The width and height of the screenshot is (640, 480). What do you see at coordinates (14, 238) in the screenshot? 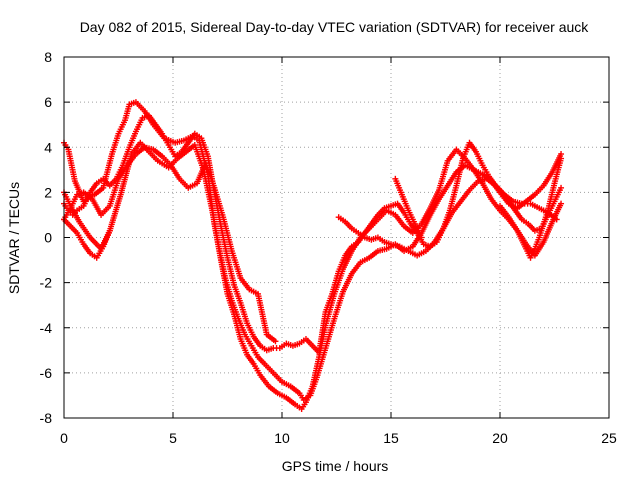
I see `y-axis-label: SDTVAR / TECUs` at bounding box center [14, 238].